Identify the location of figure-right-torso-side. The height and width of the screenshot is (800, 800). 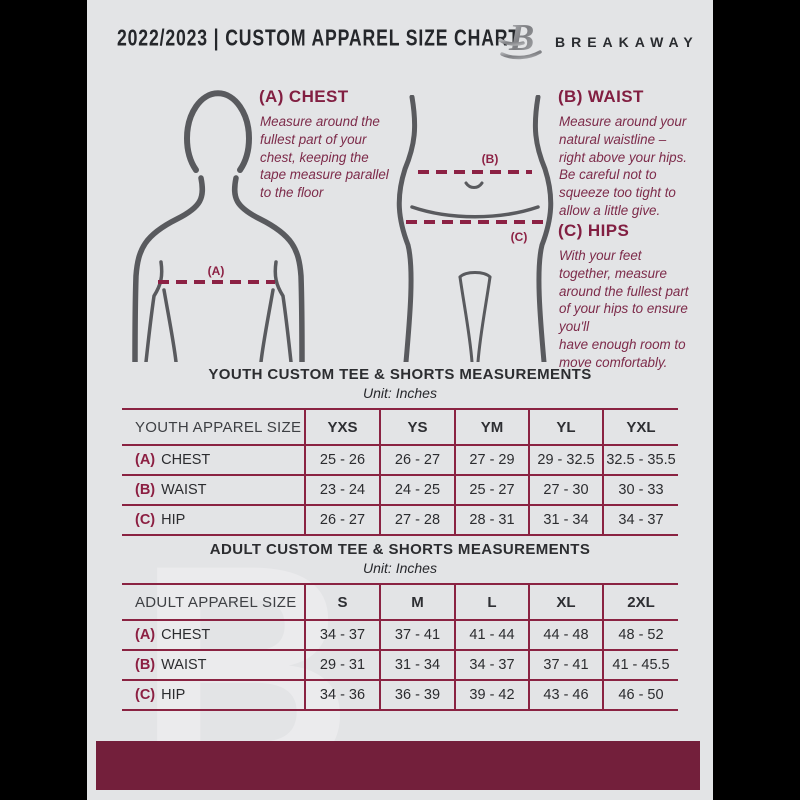
(267, 325).